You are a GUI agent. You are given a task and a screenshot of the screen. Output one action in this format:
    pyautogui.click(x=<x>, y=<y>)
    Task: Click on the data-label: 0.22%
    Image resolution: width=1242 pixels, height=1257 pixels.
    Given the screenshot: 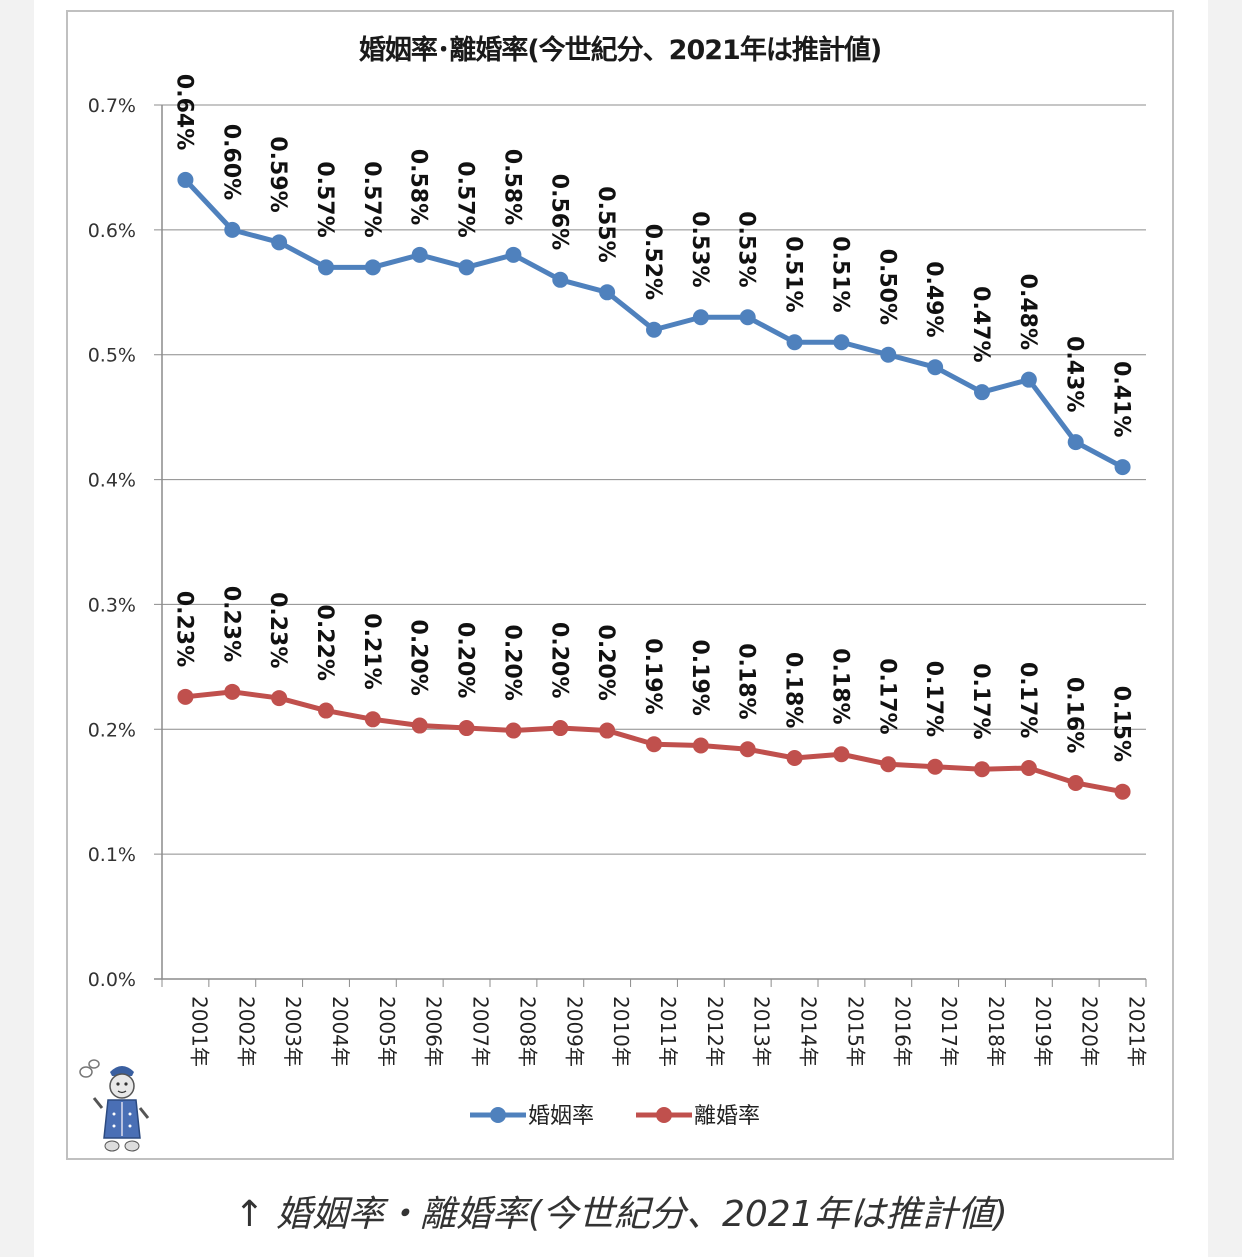 What is the action you would take?
    pyautogui.click(x=324, y=643)
    